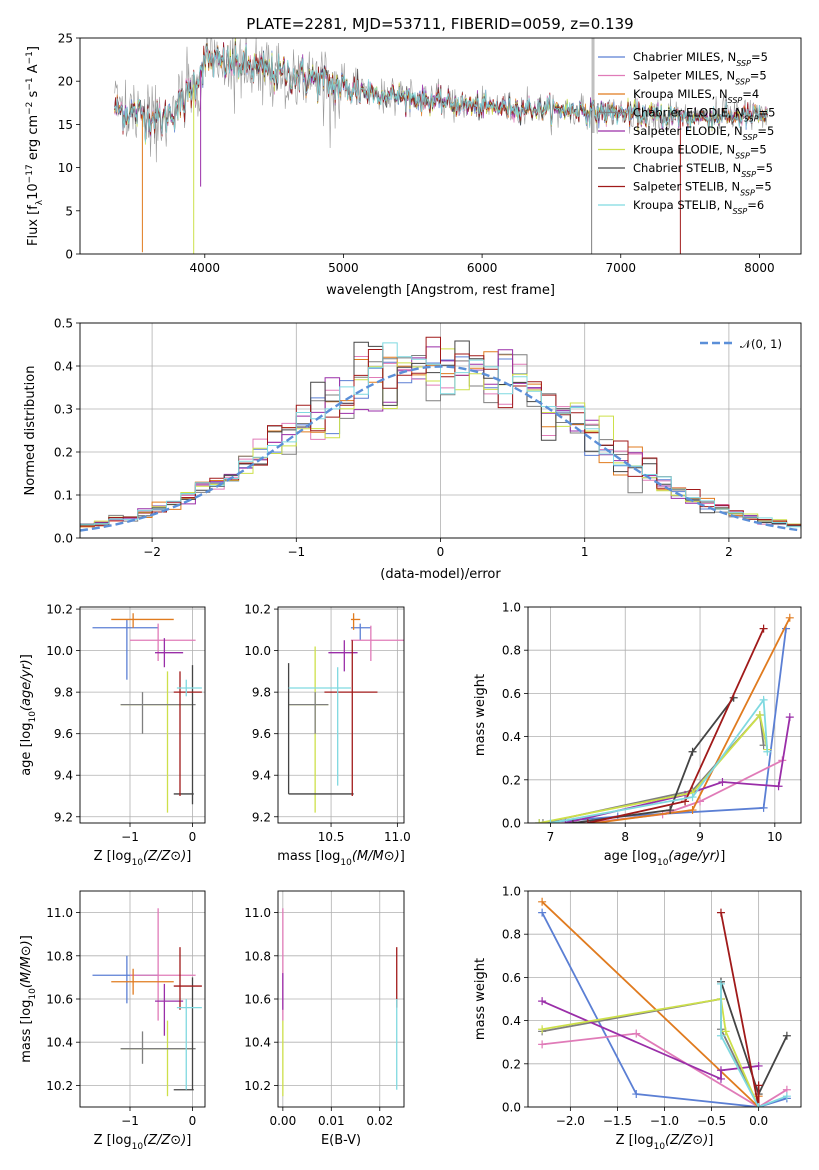  What do you see at coordinates (193, 1121) in the screenshot?
I see `x-tick-label: 0` at bounding box center [193, 1121].